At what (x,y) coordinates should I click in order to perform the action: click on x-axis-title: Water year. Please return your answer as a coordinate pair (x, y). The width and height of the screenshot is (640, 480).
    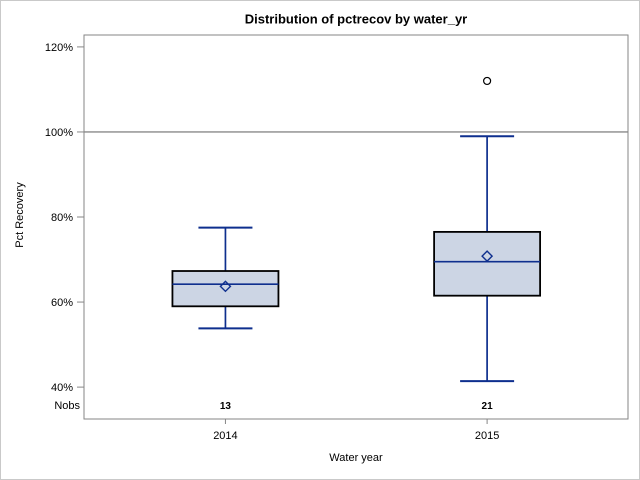
    Looking at the image, I should click on (356, 458).